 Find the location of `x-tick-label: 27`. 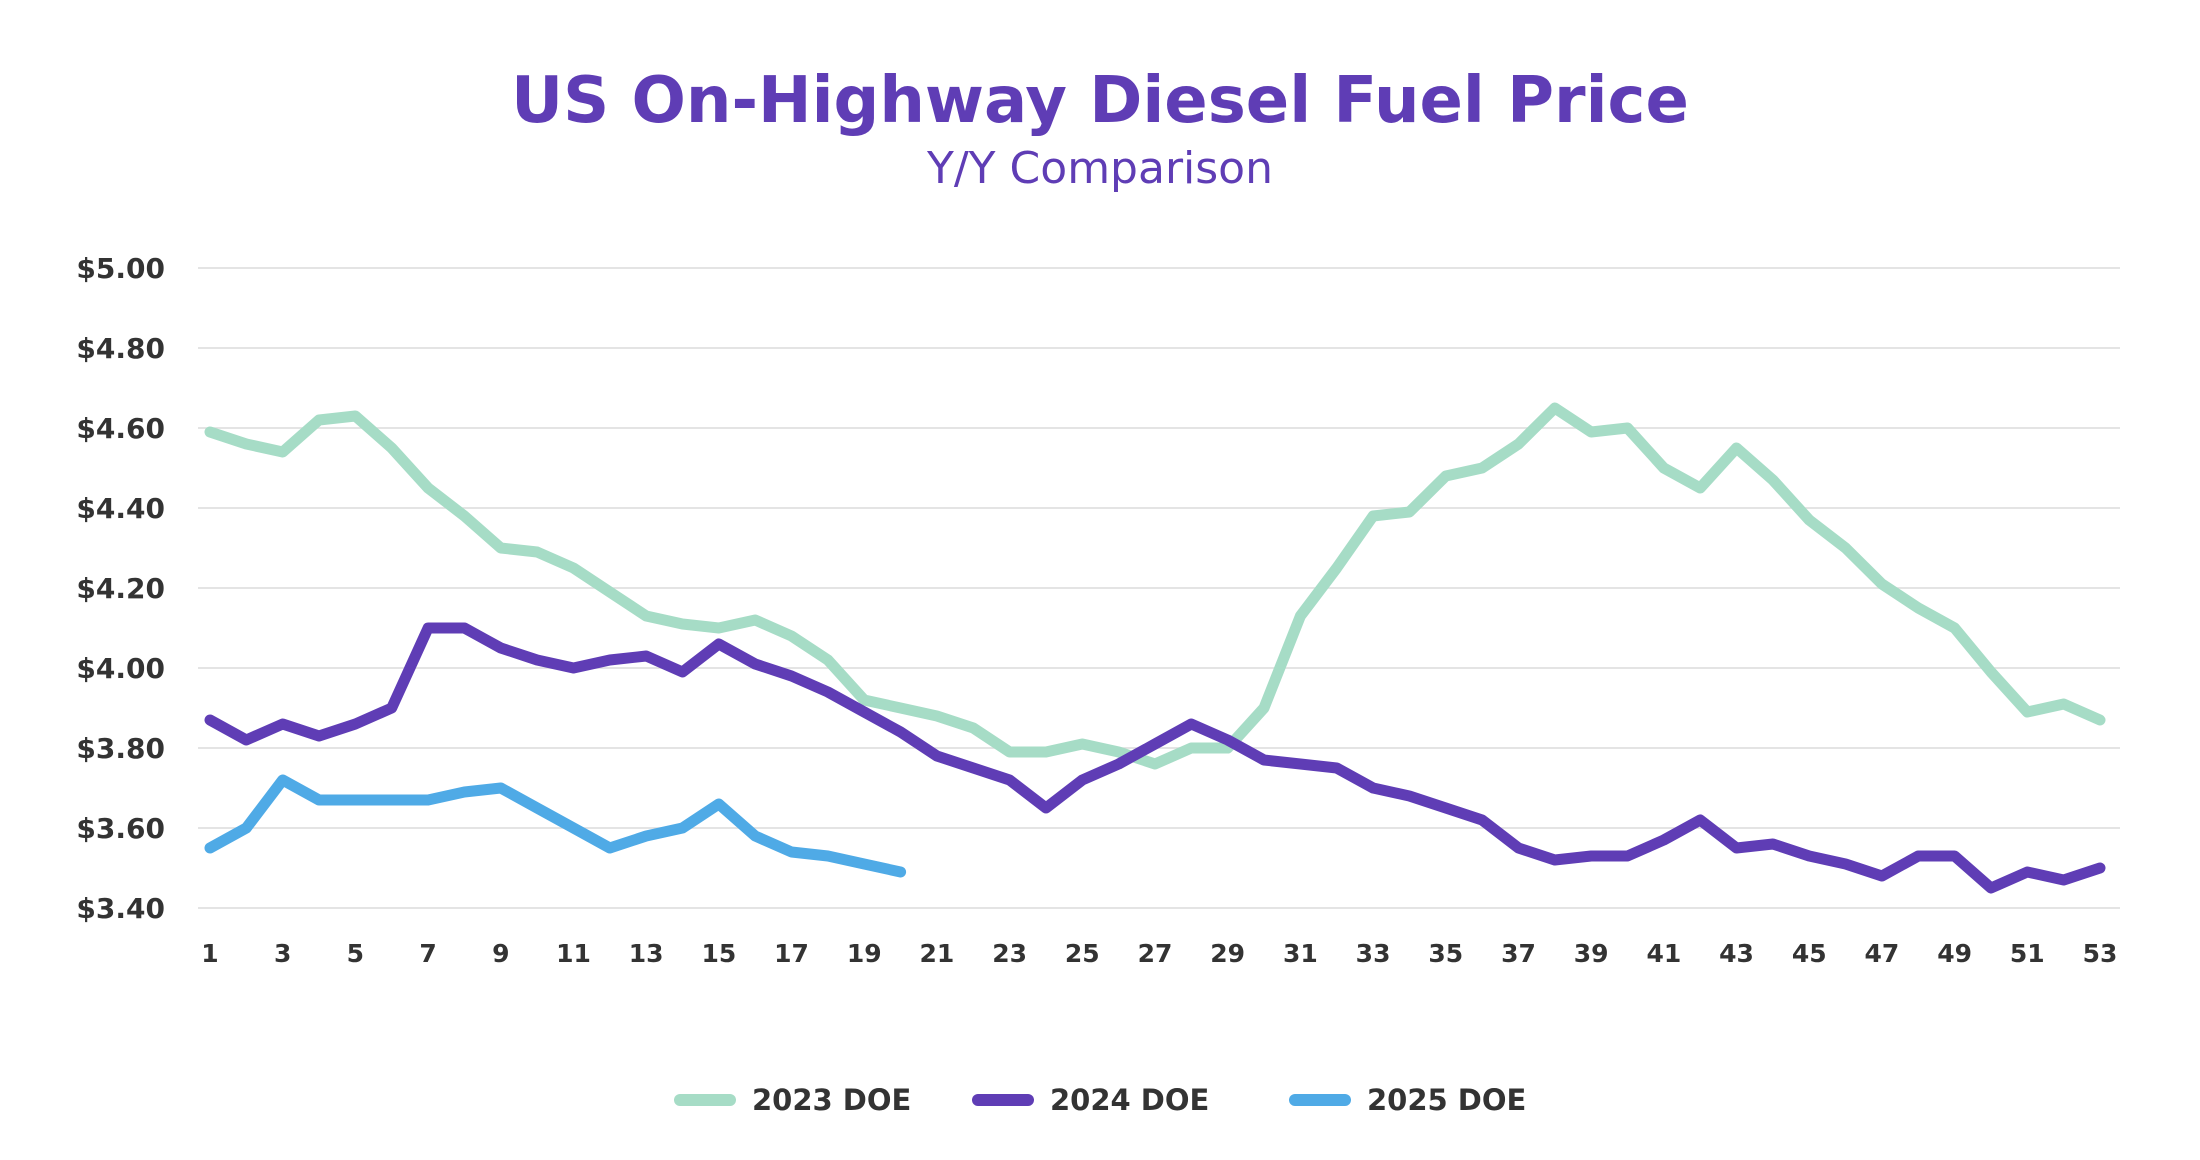

x-tick-label: 27 is located at coordinates (1155, 953).